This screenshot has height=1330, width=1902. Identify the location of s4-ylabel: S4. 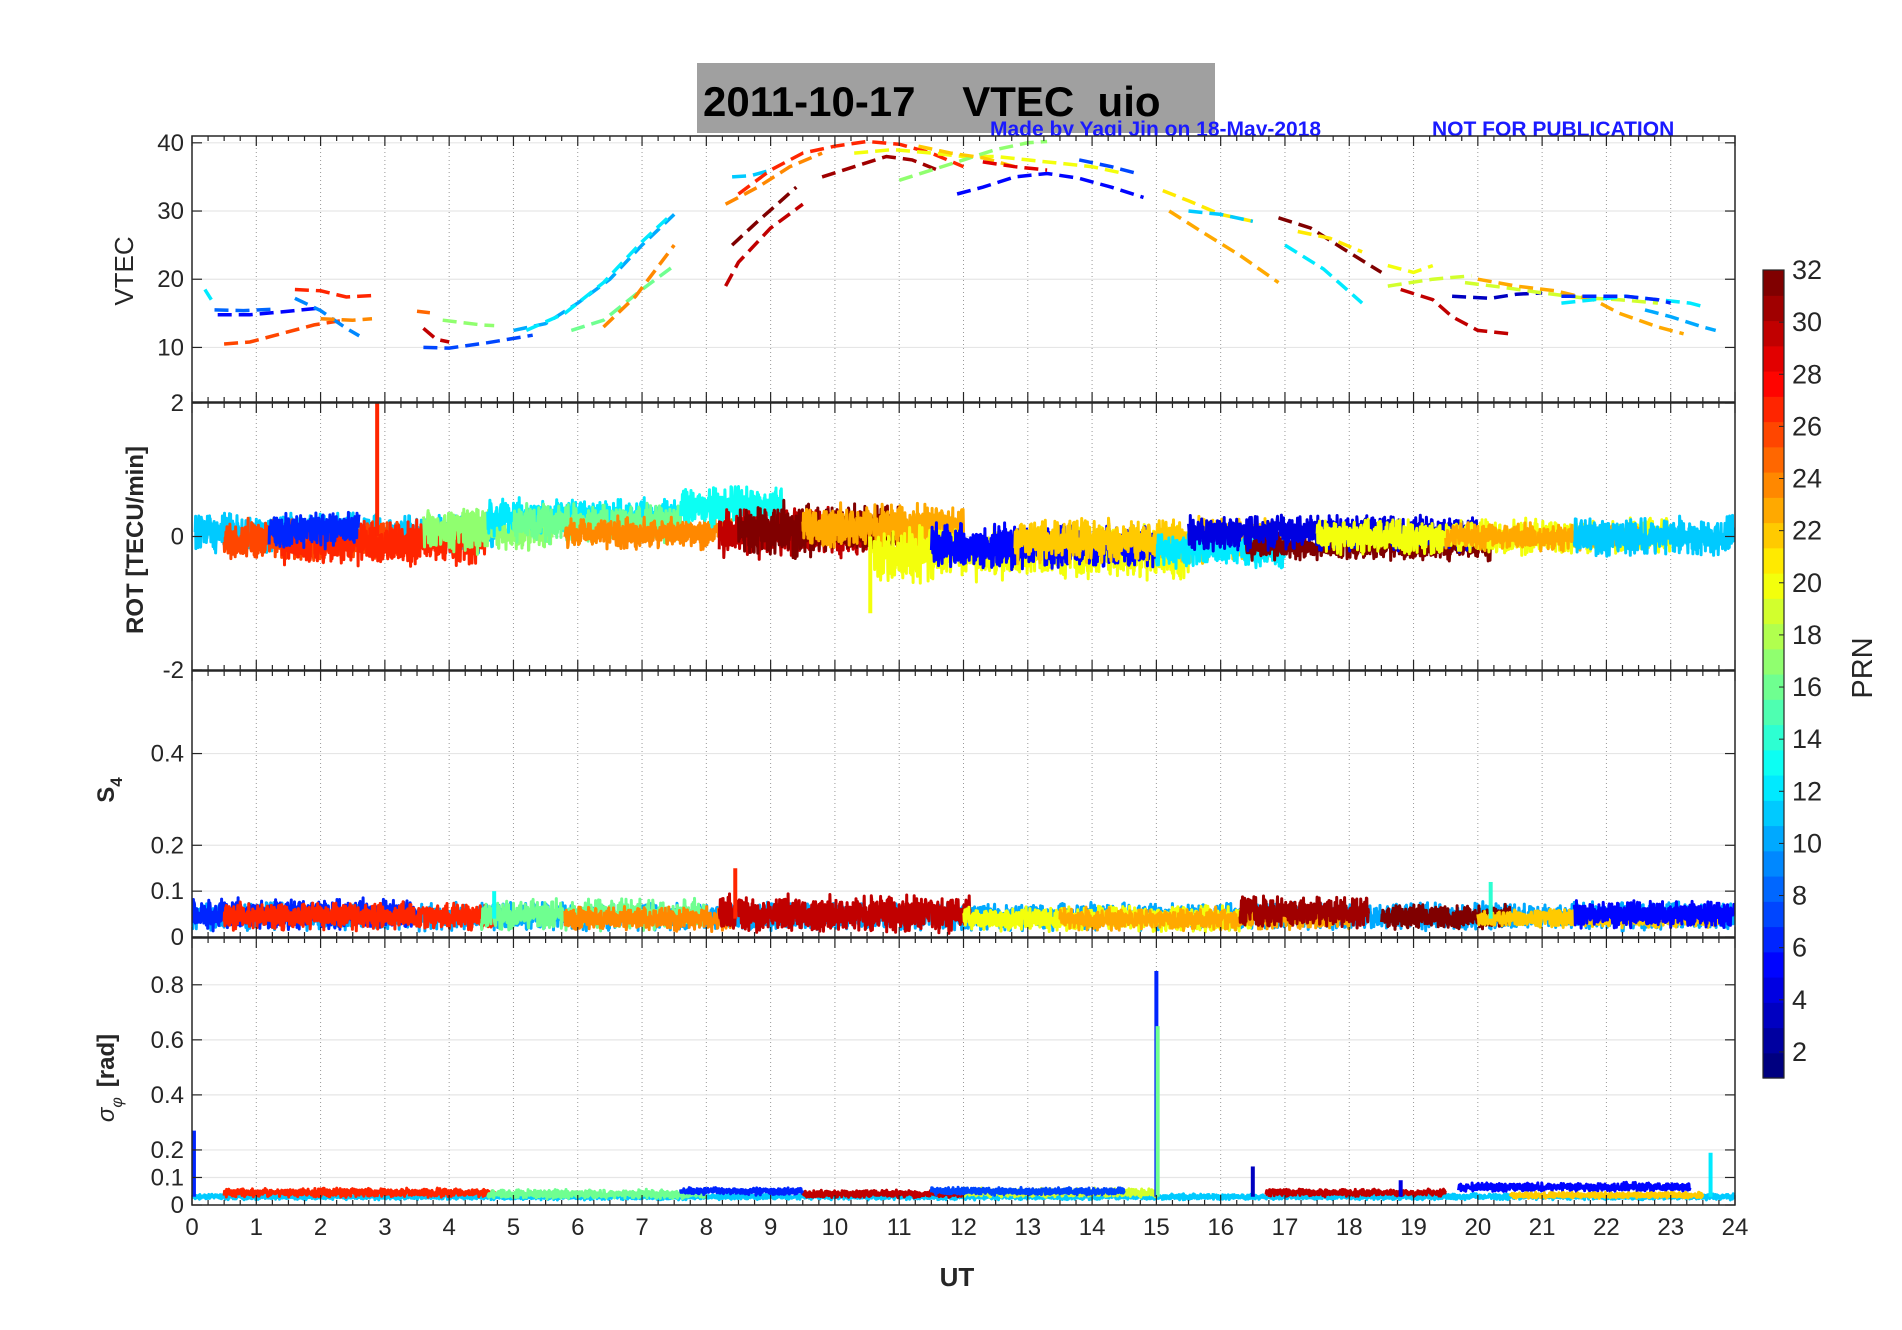
(109, 790).